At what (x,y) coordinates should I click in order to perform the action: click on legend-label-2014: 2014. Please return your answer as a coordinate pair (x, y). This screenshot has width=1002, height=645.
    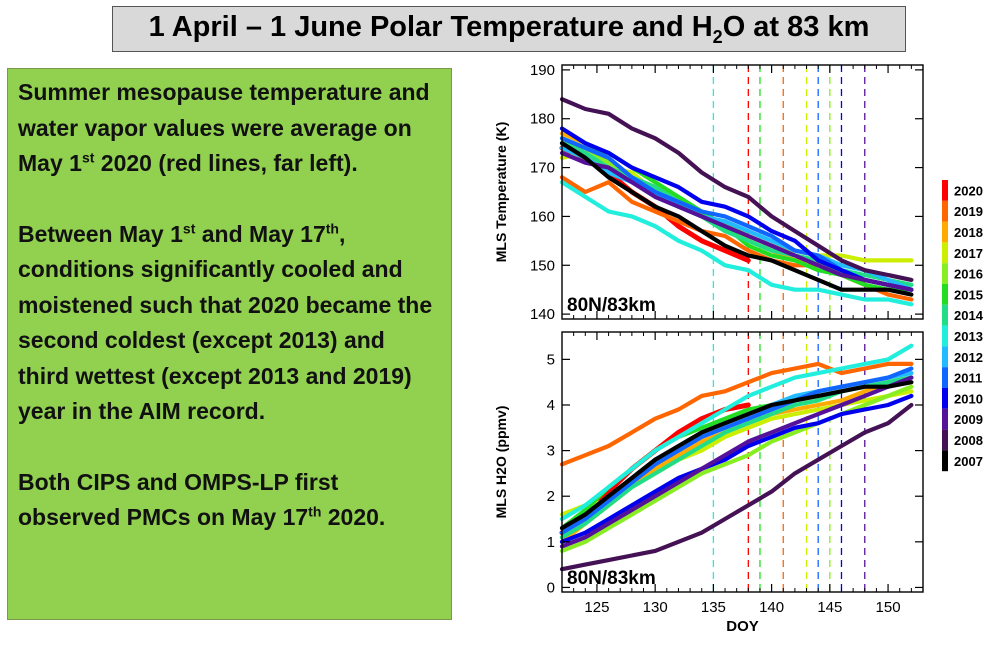
    Looking at the image, I should click on (969, 315).